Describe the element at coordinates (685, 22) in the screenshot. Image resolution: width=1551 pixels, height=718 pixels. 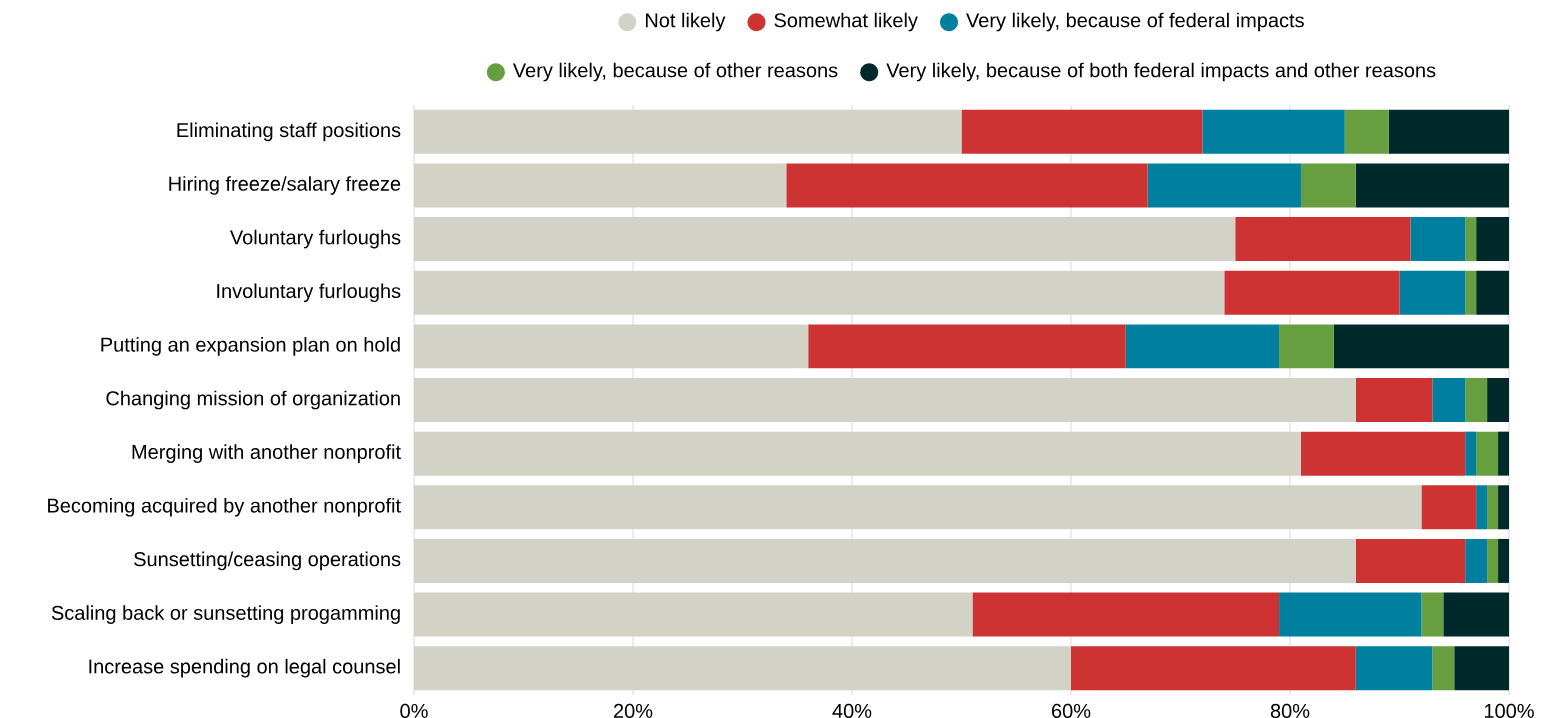
I see `legend-label: Not likely` at that location.